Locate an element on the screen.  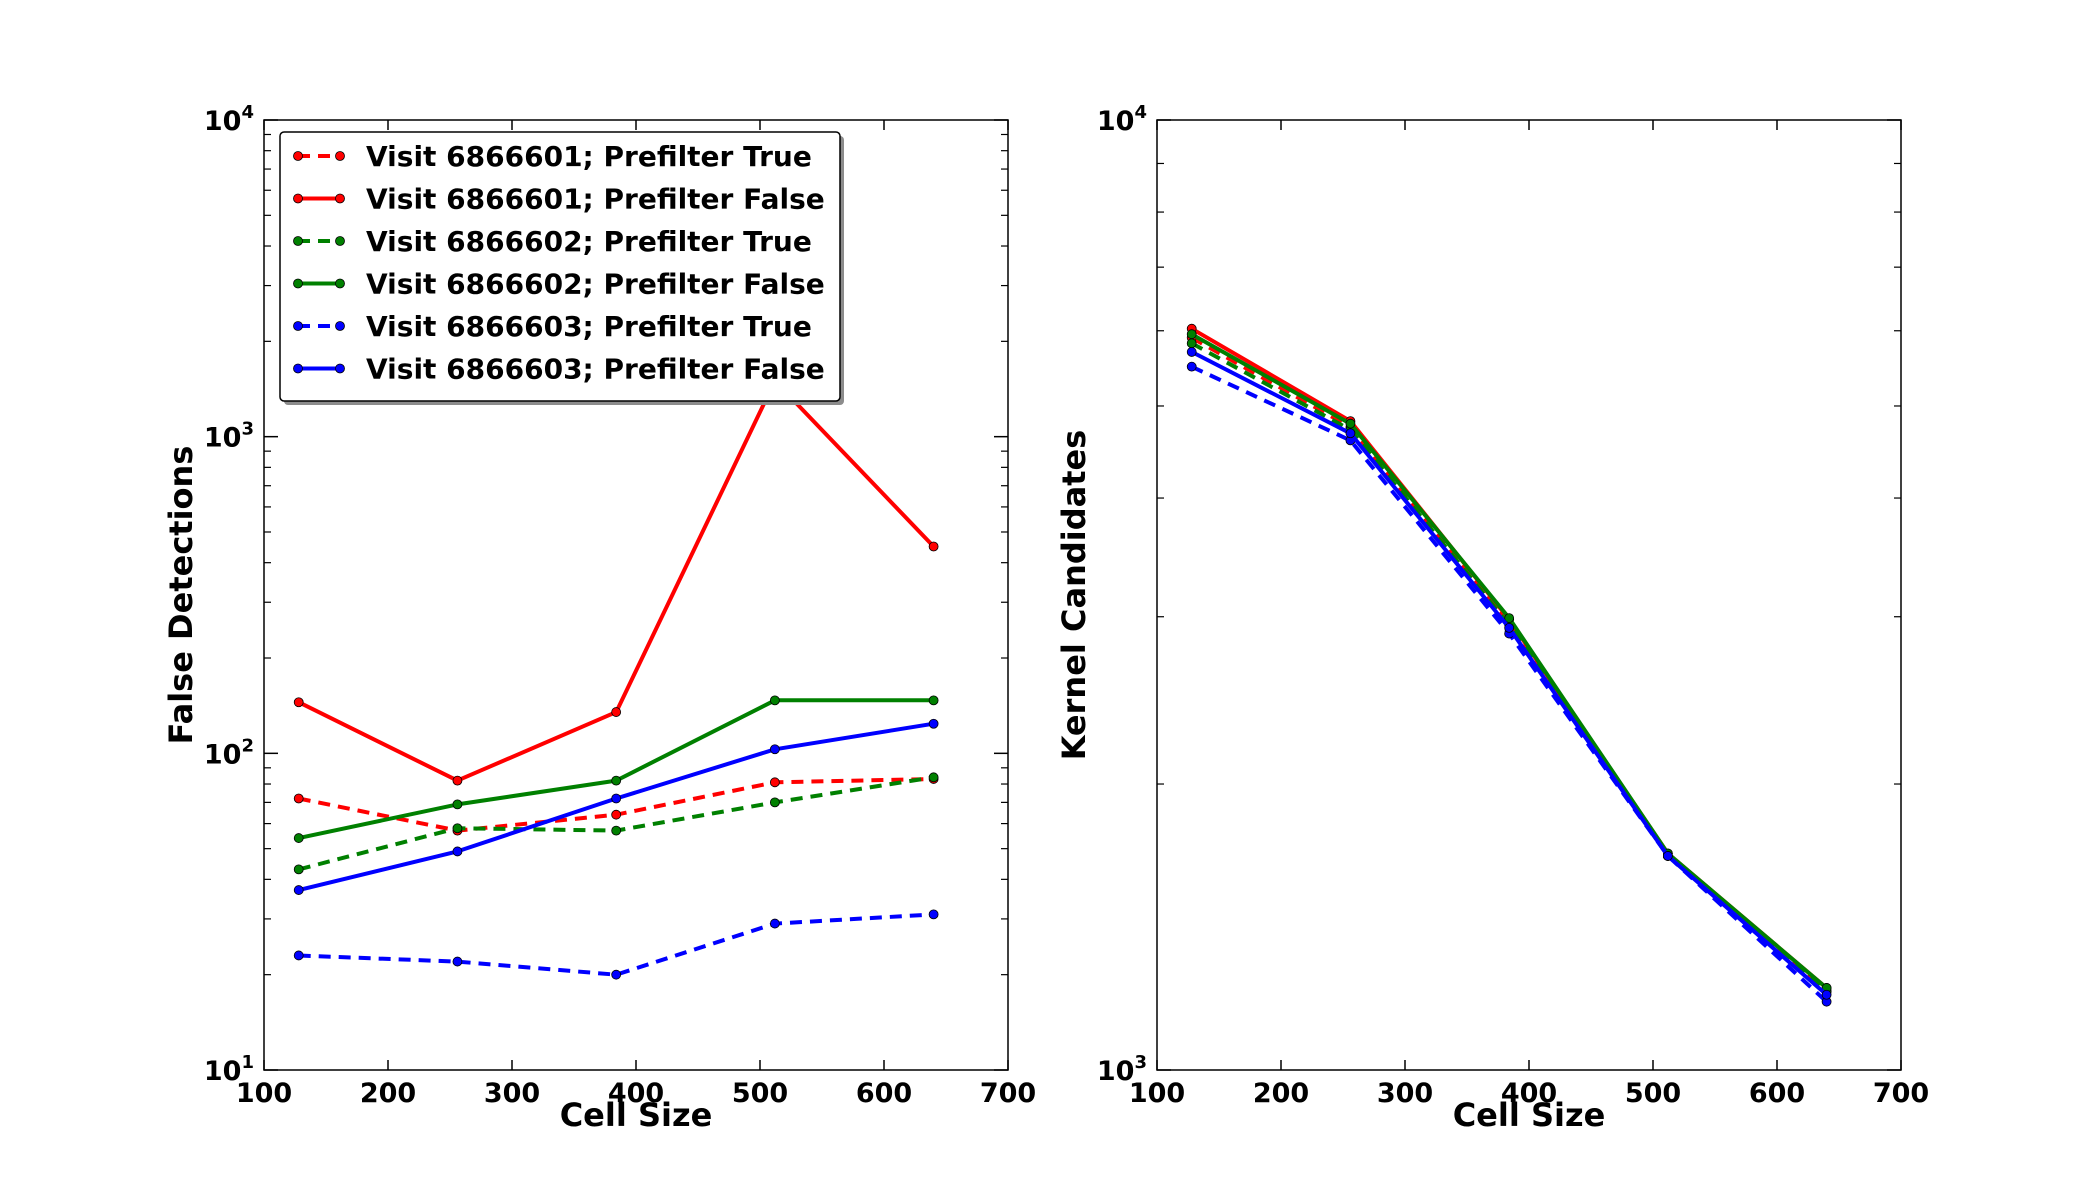
legend-label: Visit 6866603; Prefilter False is located at coordinates (595, 369).